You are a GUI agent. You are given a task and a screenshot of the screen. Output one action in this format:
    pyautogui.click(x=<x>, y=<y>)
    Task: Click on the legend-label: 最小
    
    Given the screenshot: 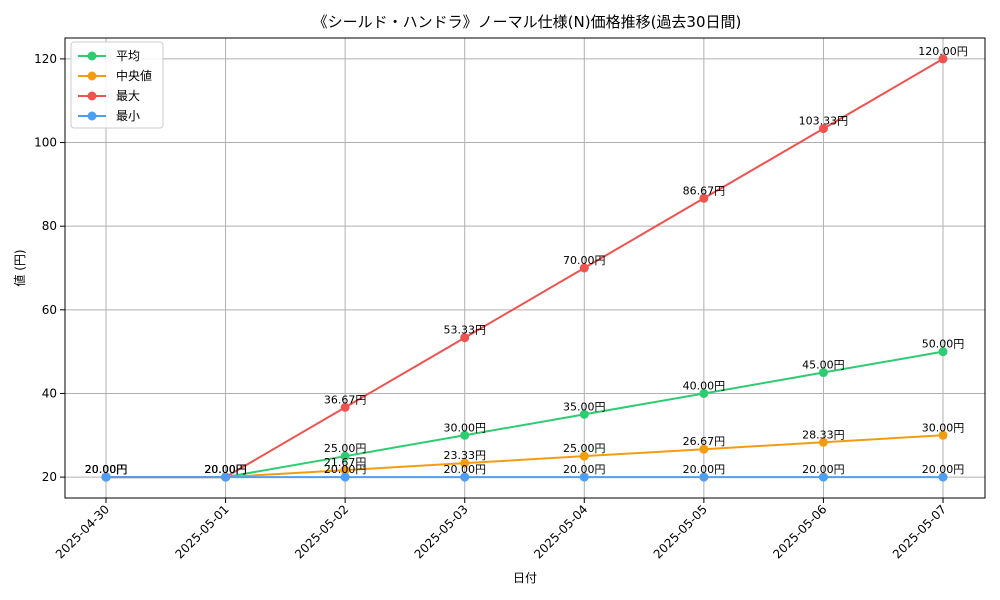 What is the action you would take?
    pyautogui.click(x=128, y=116)
    